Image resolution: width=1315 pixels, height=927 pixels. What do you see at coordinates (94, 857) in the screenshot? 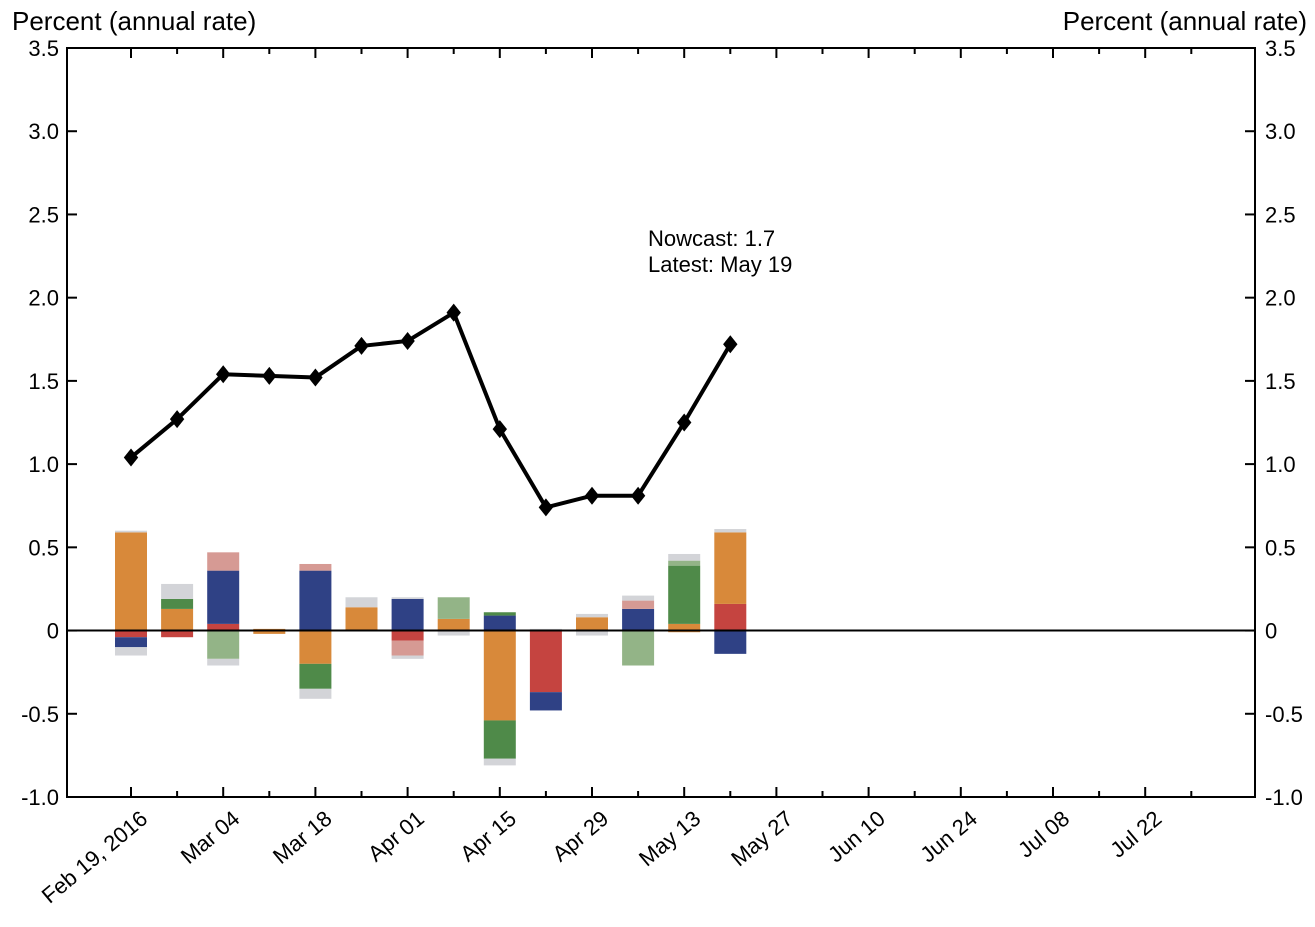
I see `x-tick-label: Feb 19, 2016` at bounding box center [94, 857].